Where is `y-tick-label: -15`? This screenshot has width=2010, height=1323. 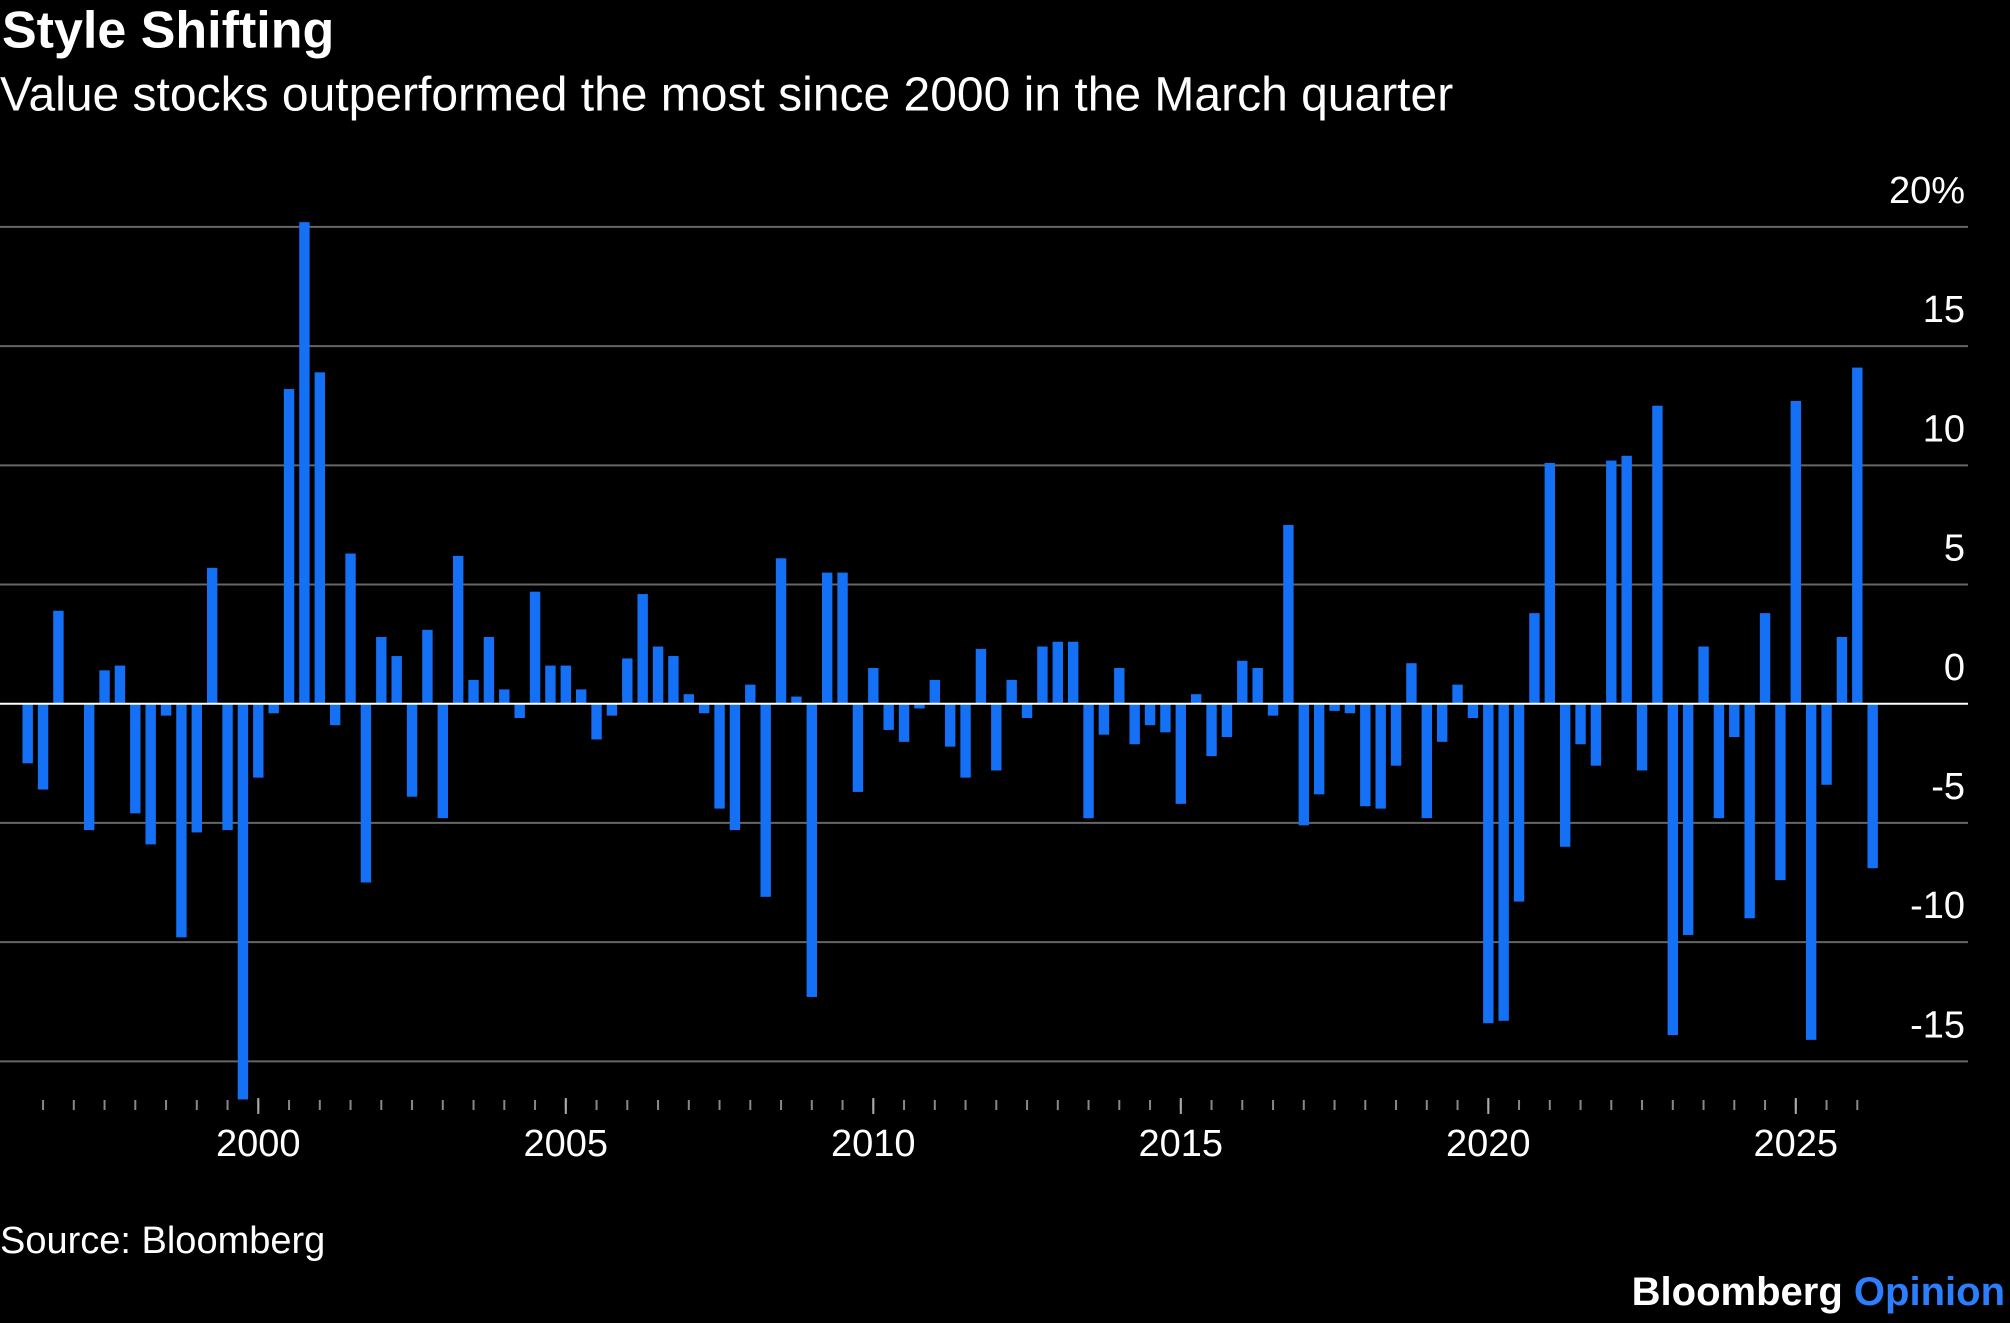
y-tick-label: -15 is located at coordinates (1937, 1025).